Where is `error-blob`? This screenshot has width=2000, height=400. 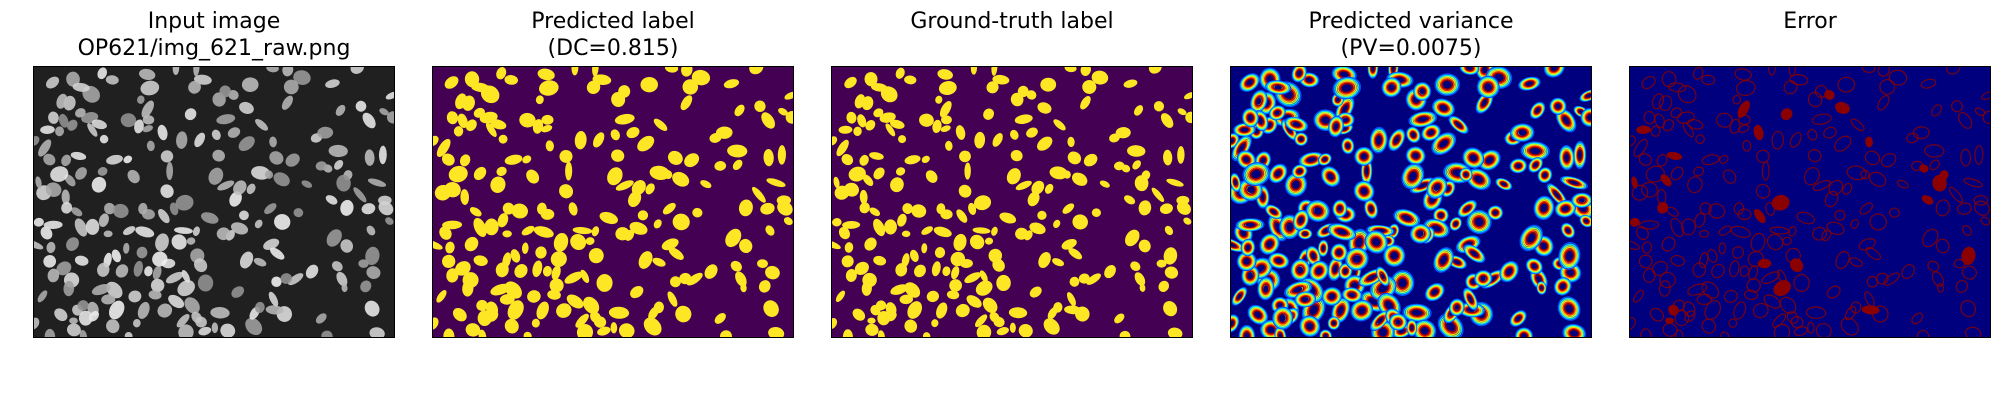
error-blob is located at coordinates (1743, 109).